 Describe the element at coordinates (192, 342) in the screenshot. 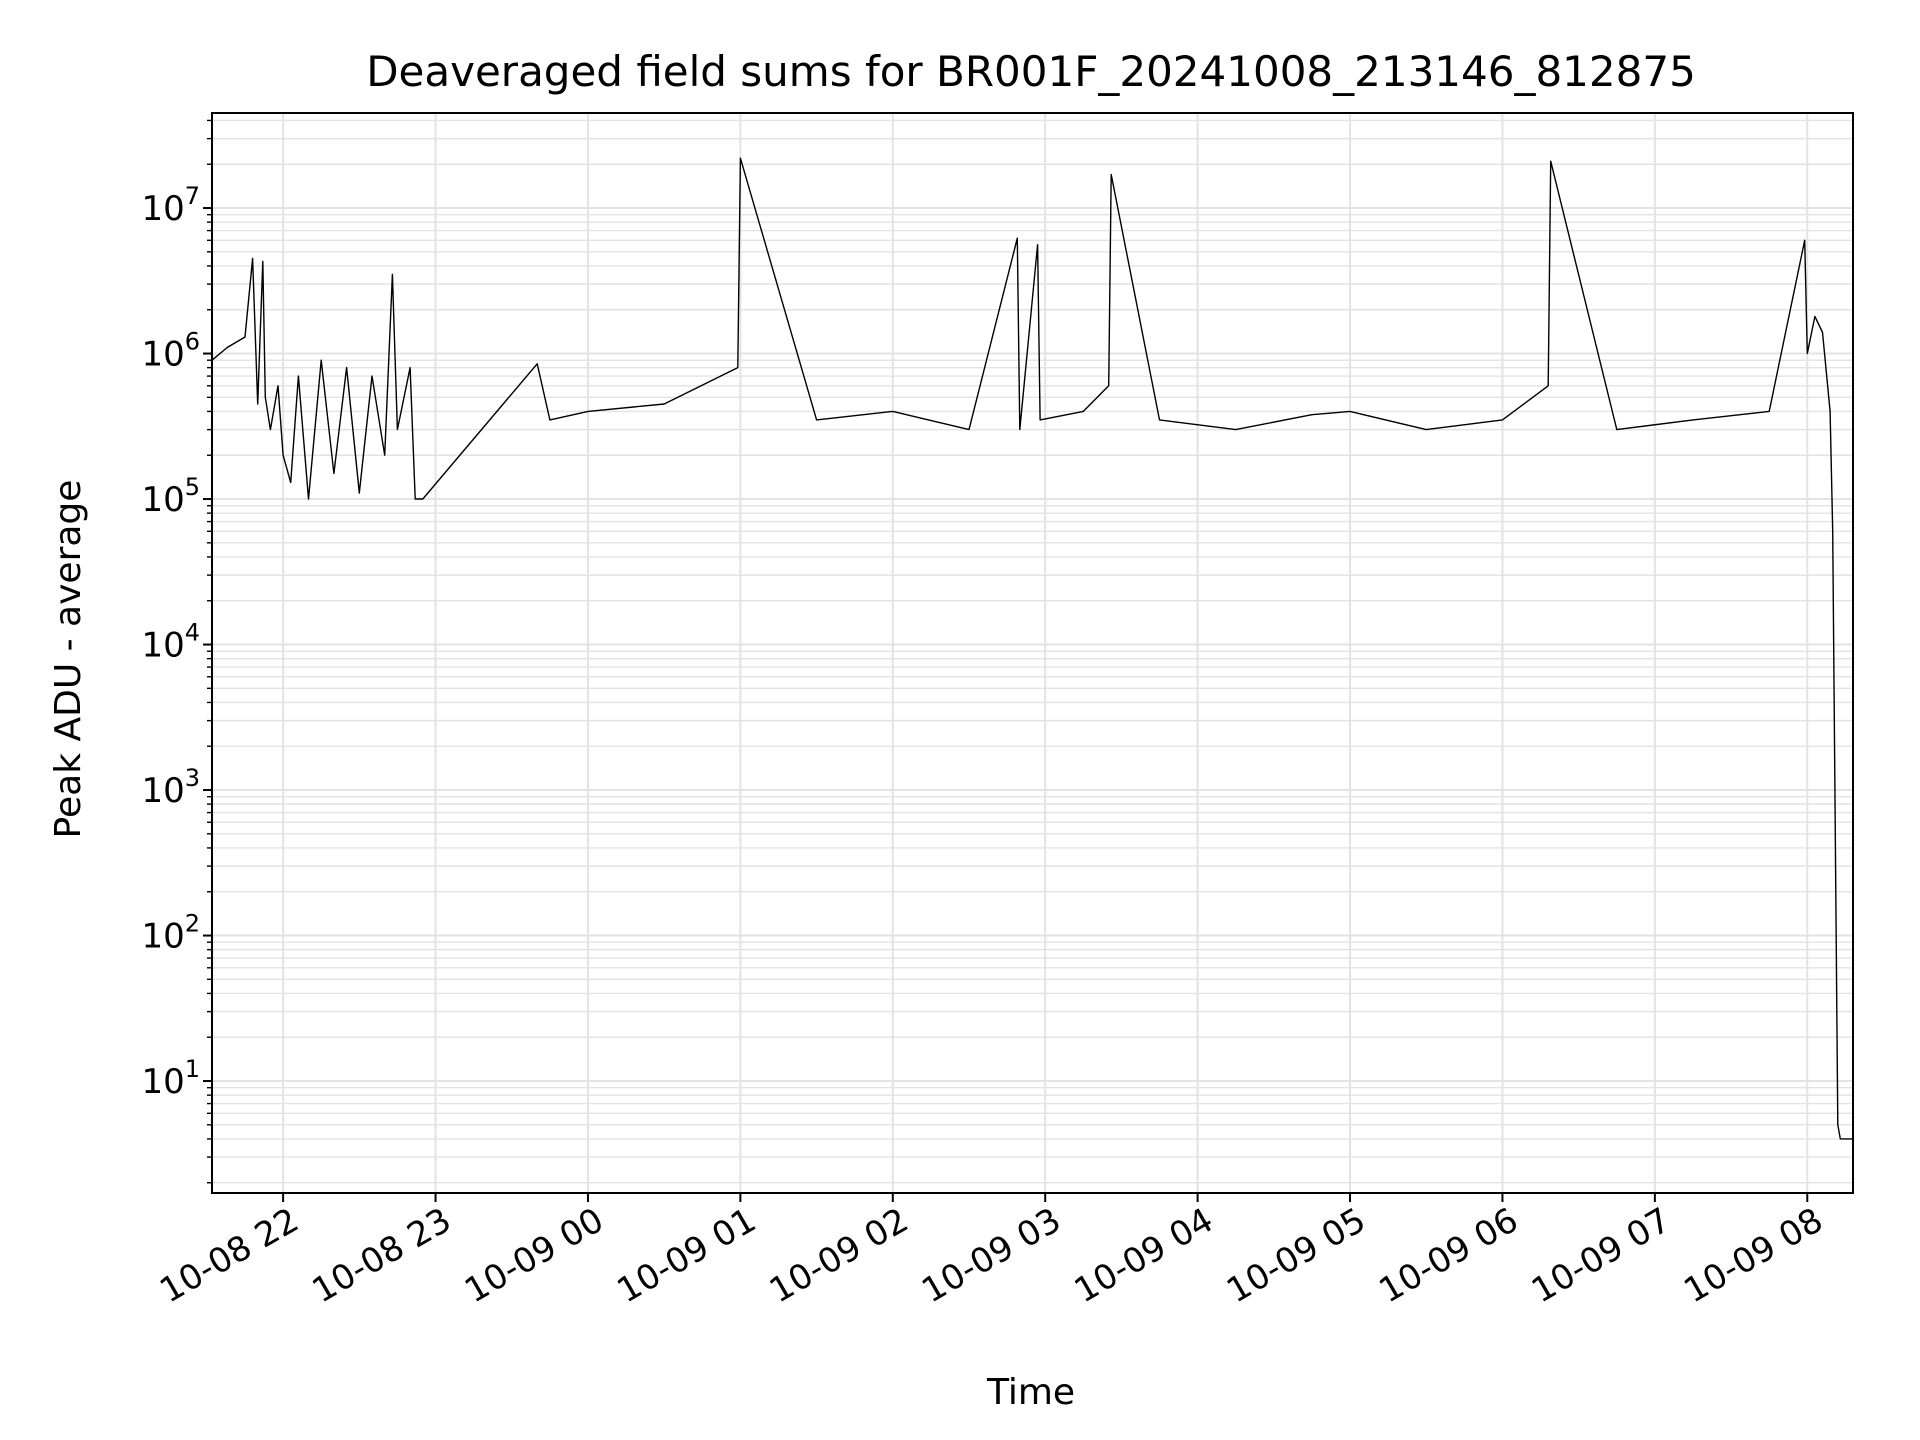

I see `y-tick-exponent: 6` at that location.